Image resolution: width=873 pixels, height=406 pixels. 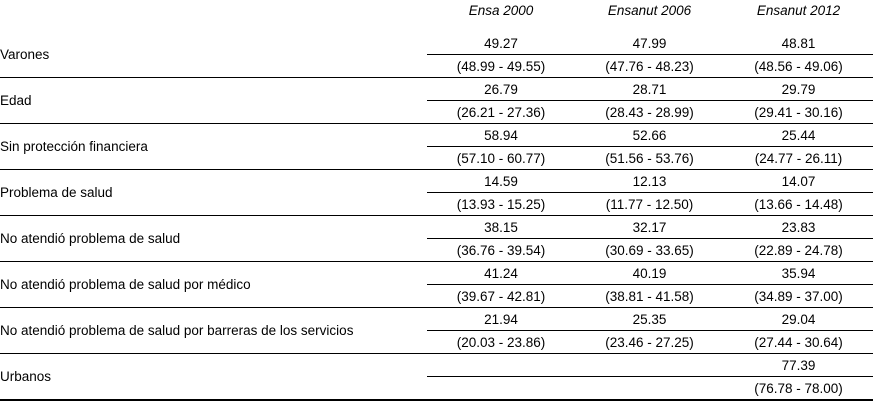 I want to click on corner-cell, so click(x=213, y=16).